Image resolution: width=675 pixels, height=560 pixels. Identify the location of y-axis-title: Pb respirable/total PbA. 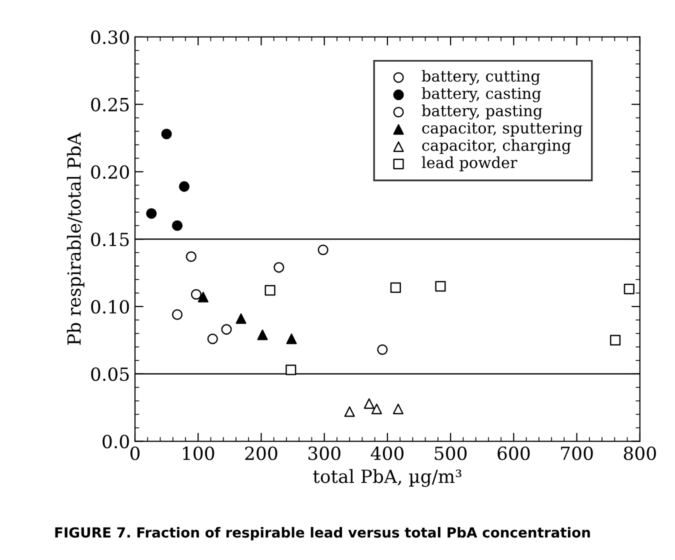
(75, 238).